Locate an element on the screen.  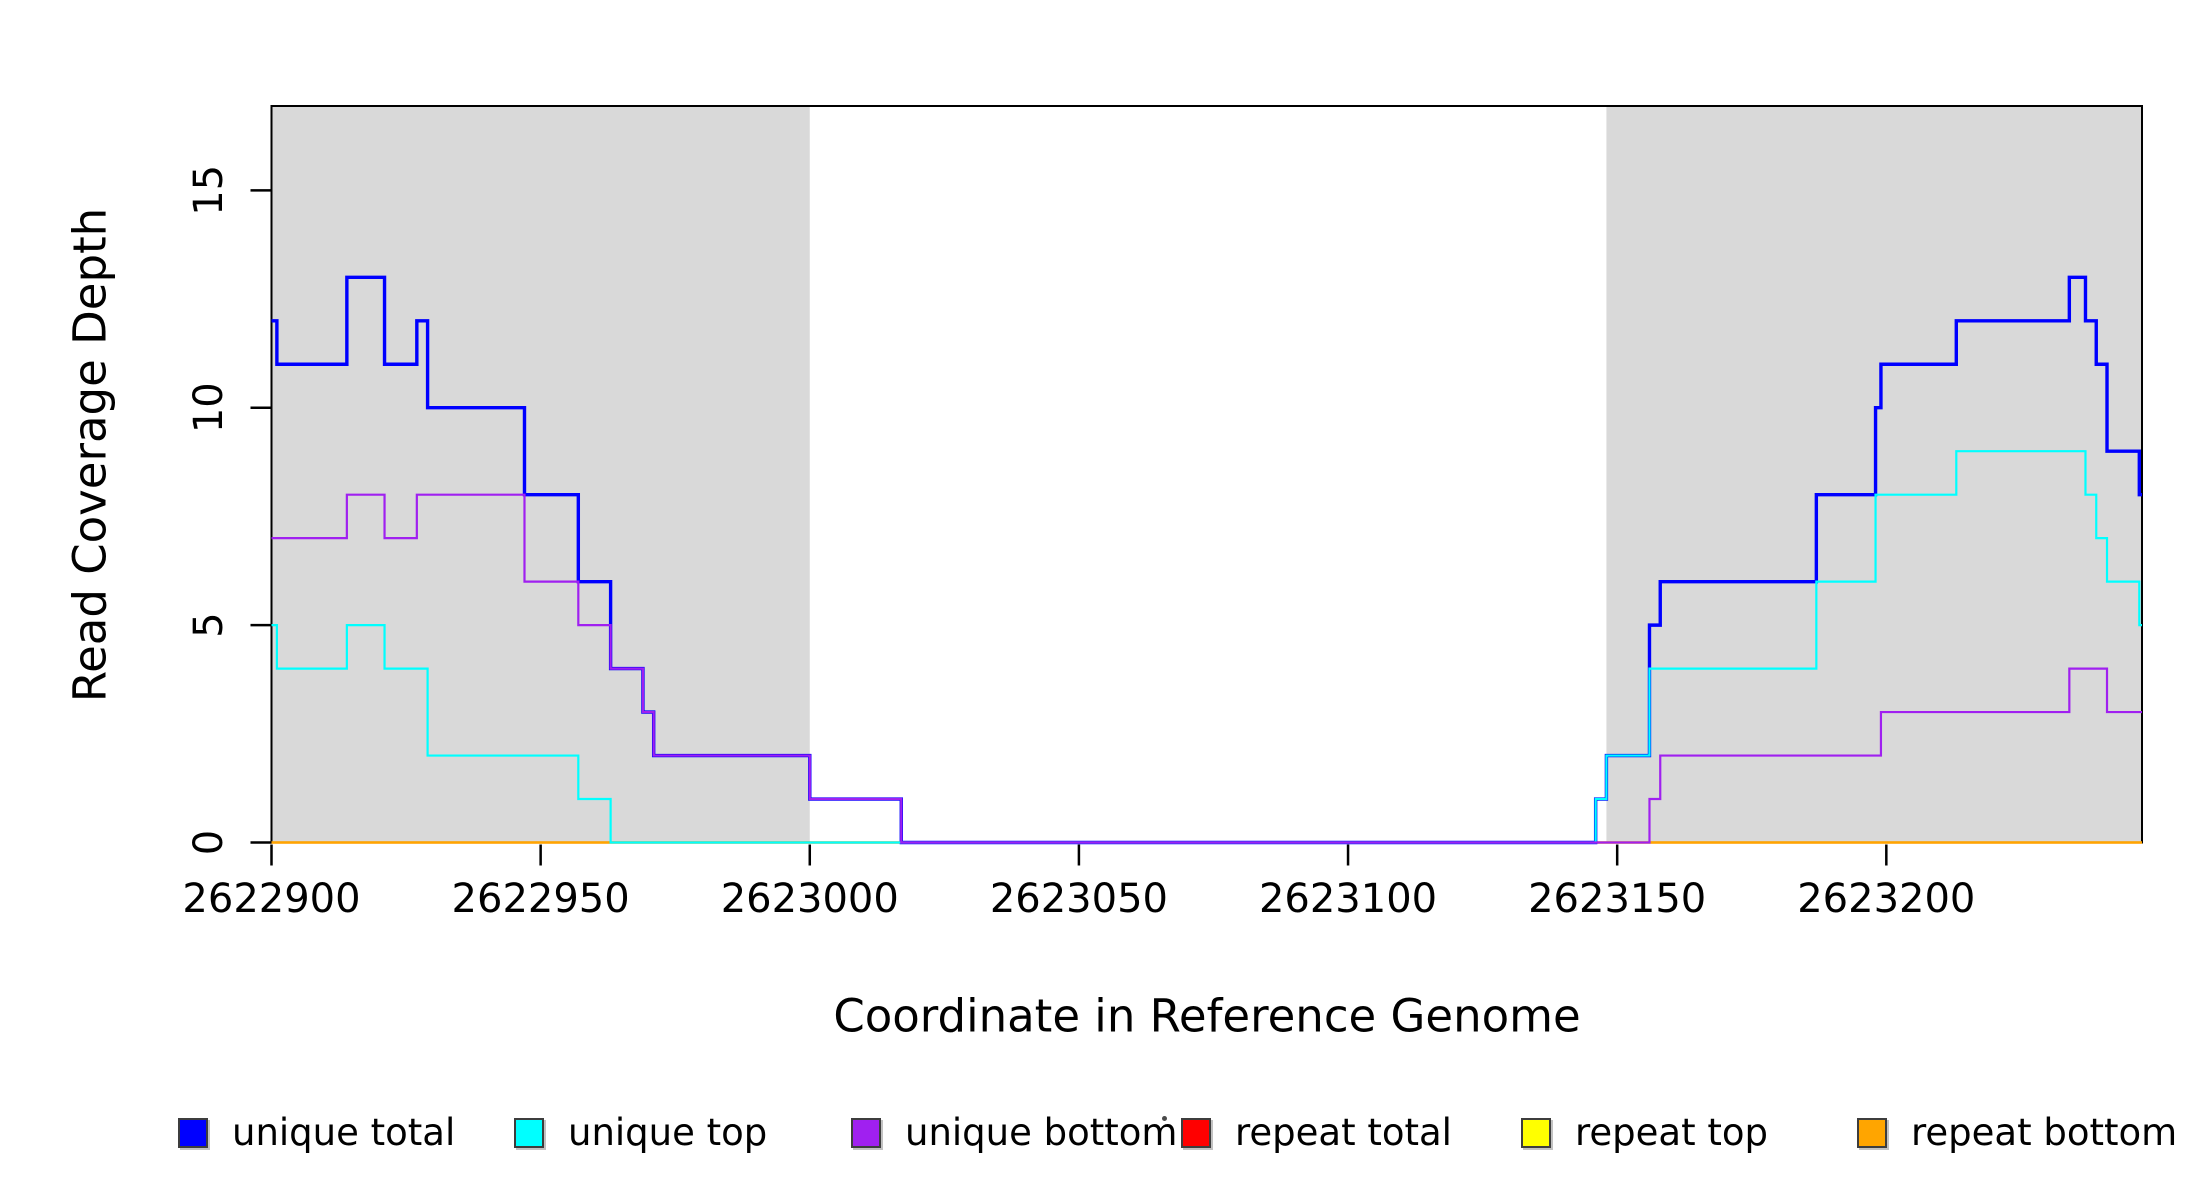
legend-item-unique-total: unique total is located at coordinates (317, 1132).